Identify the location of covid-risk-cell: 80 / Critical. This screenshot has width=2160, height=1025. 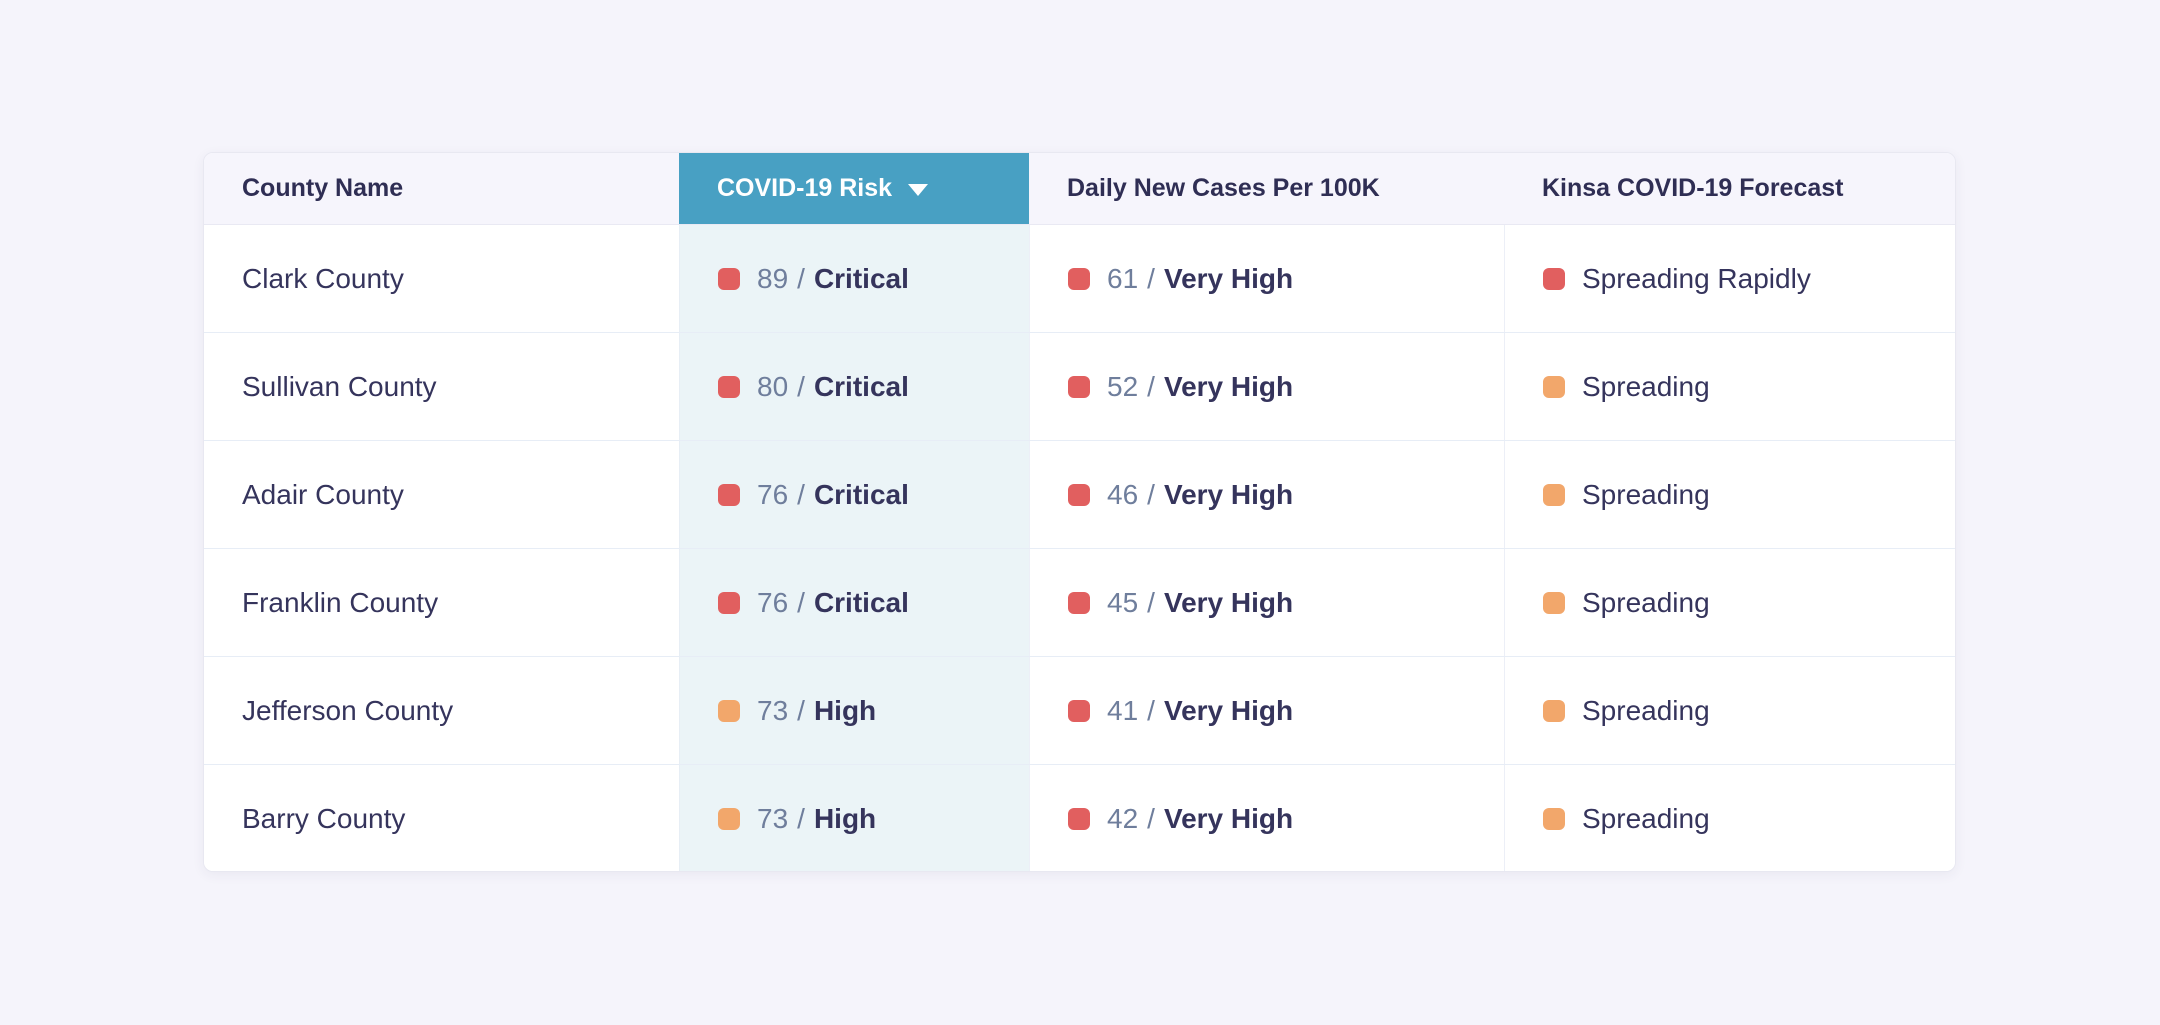
(854, 386).